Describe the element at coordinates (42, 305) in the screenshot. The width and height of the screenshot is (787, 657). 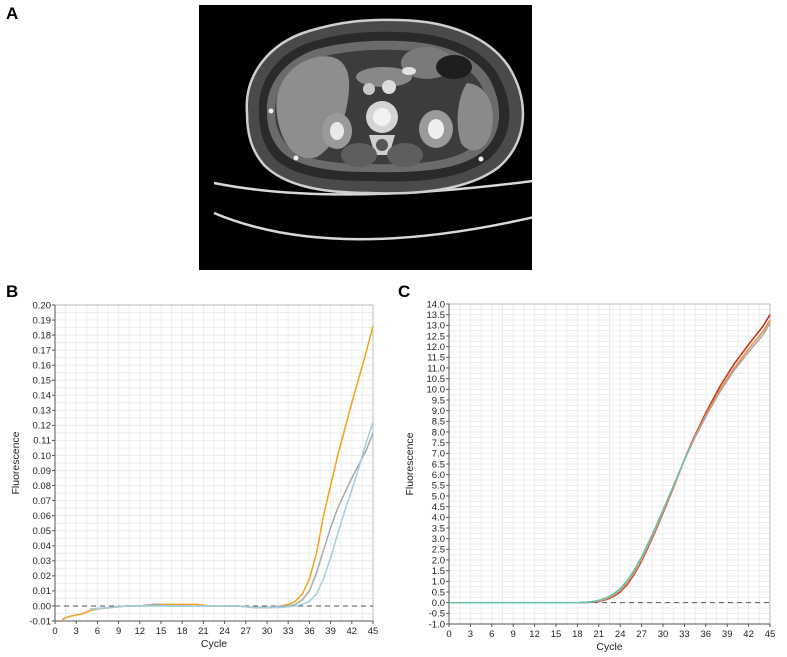
I see `chart-b-y-tick-label: 0.20` at that location.